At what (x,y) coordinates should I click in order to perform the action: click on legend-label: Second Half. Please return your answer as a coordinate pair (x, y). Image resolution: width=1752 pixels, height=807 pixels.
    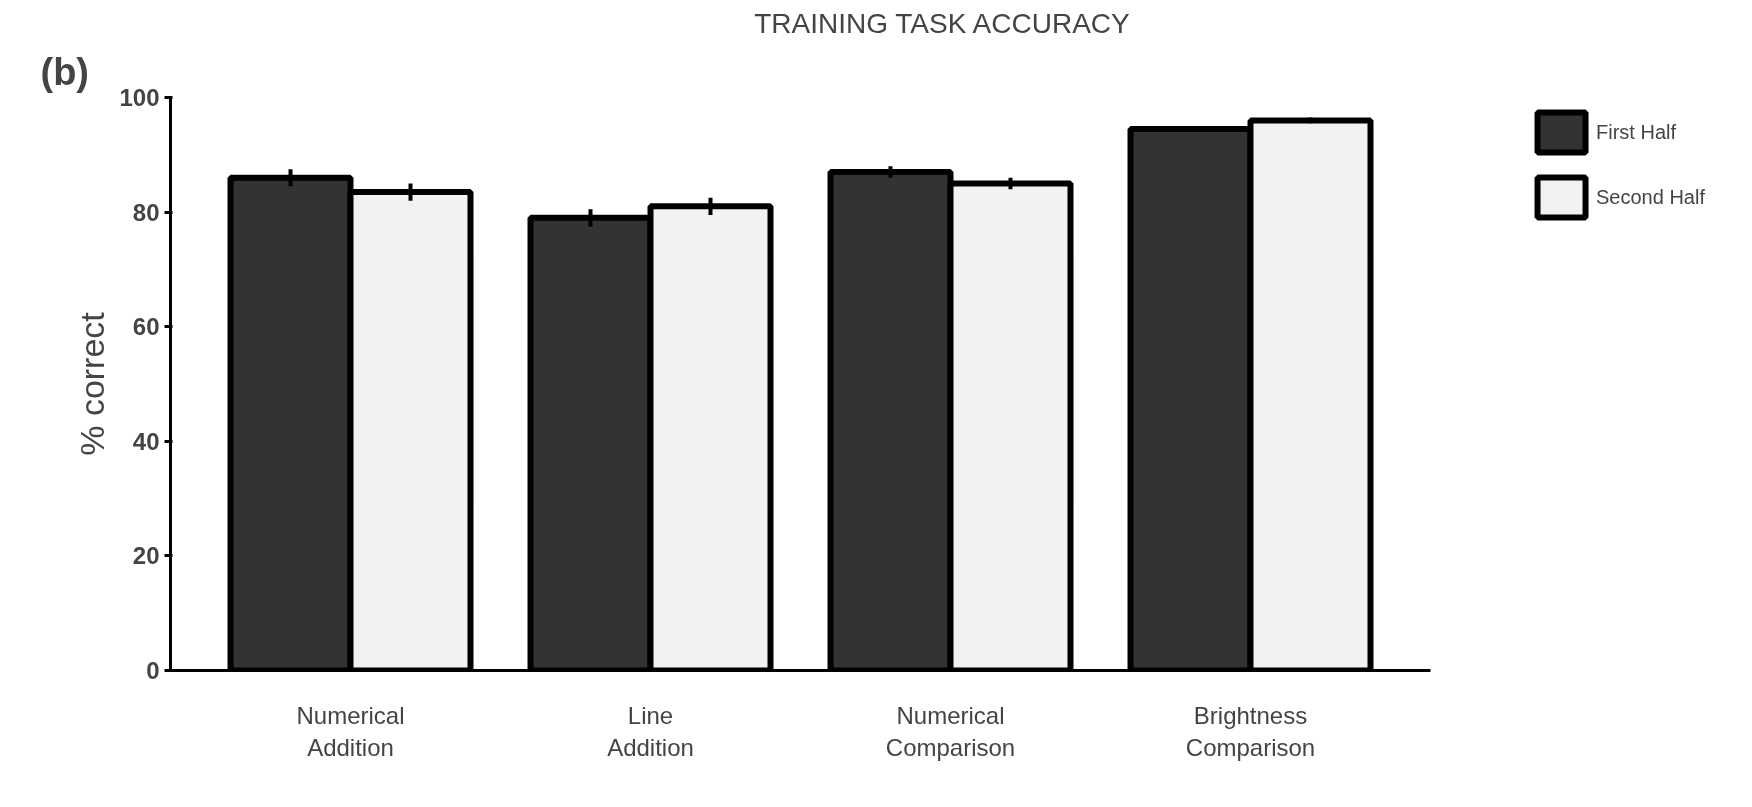
    Looking at the image, I should click on (1650, 197).